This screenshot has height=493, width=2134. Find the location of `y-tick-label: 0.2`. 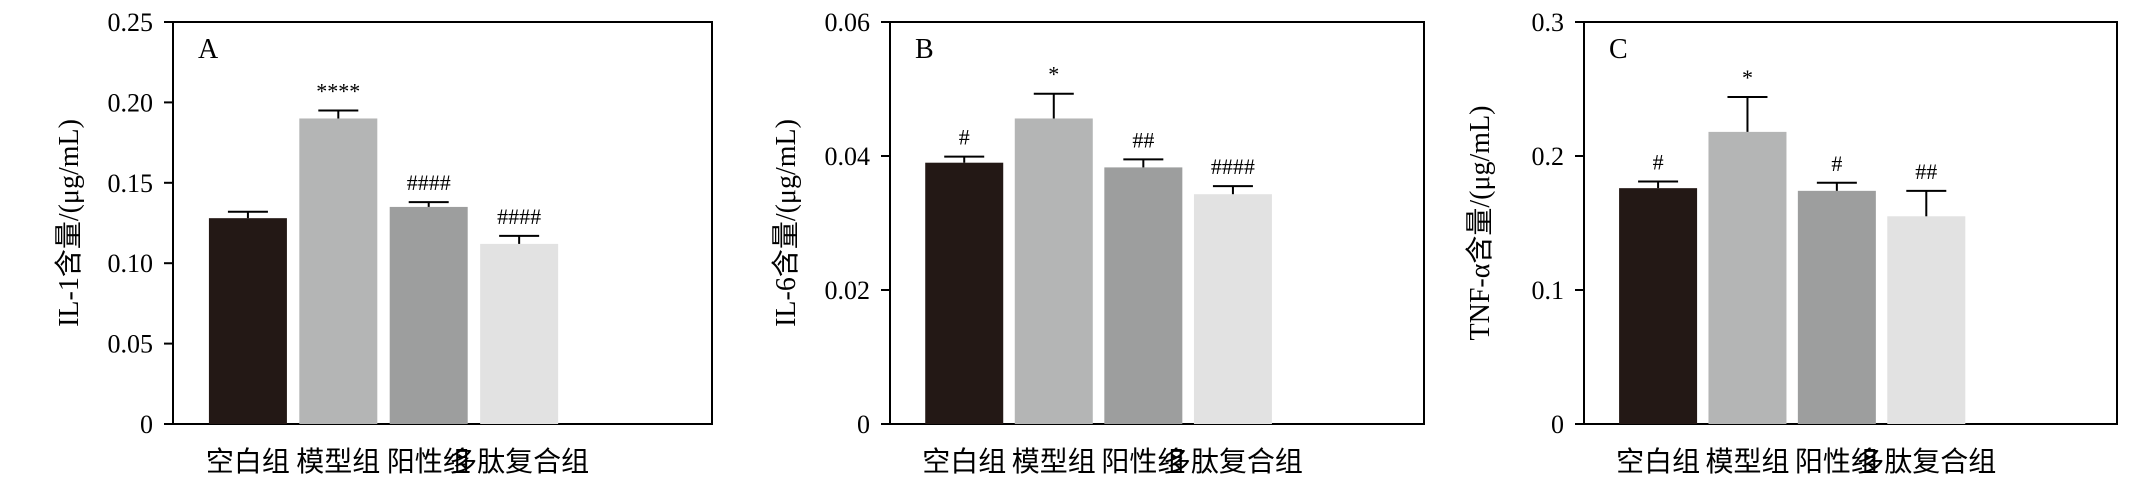

y-tick-label: 0.2 is located at coordinates (1548, 156).